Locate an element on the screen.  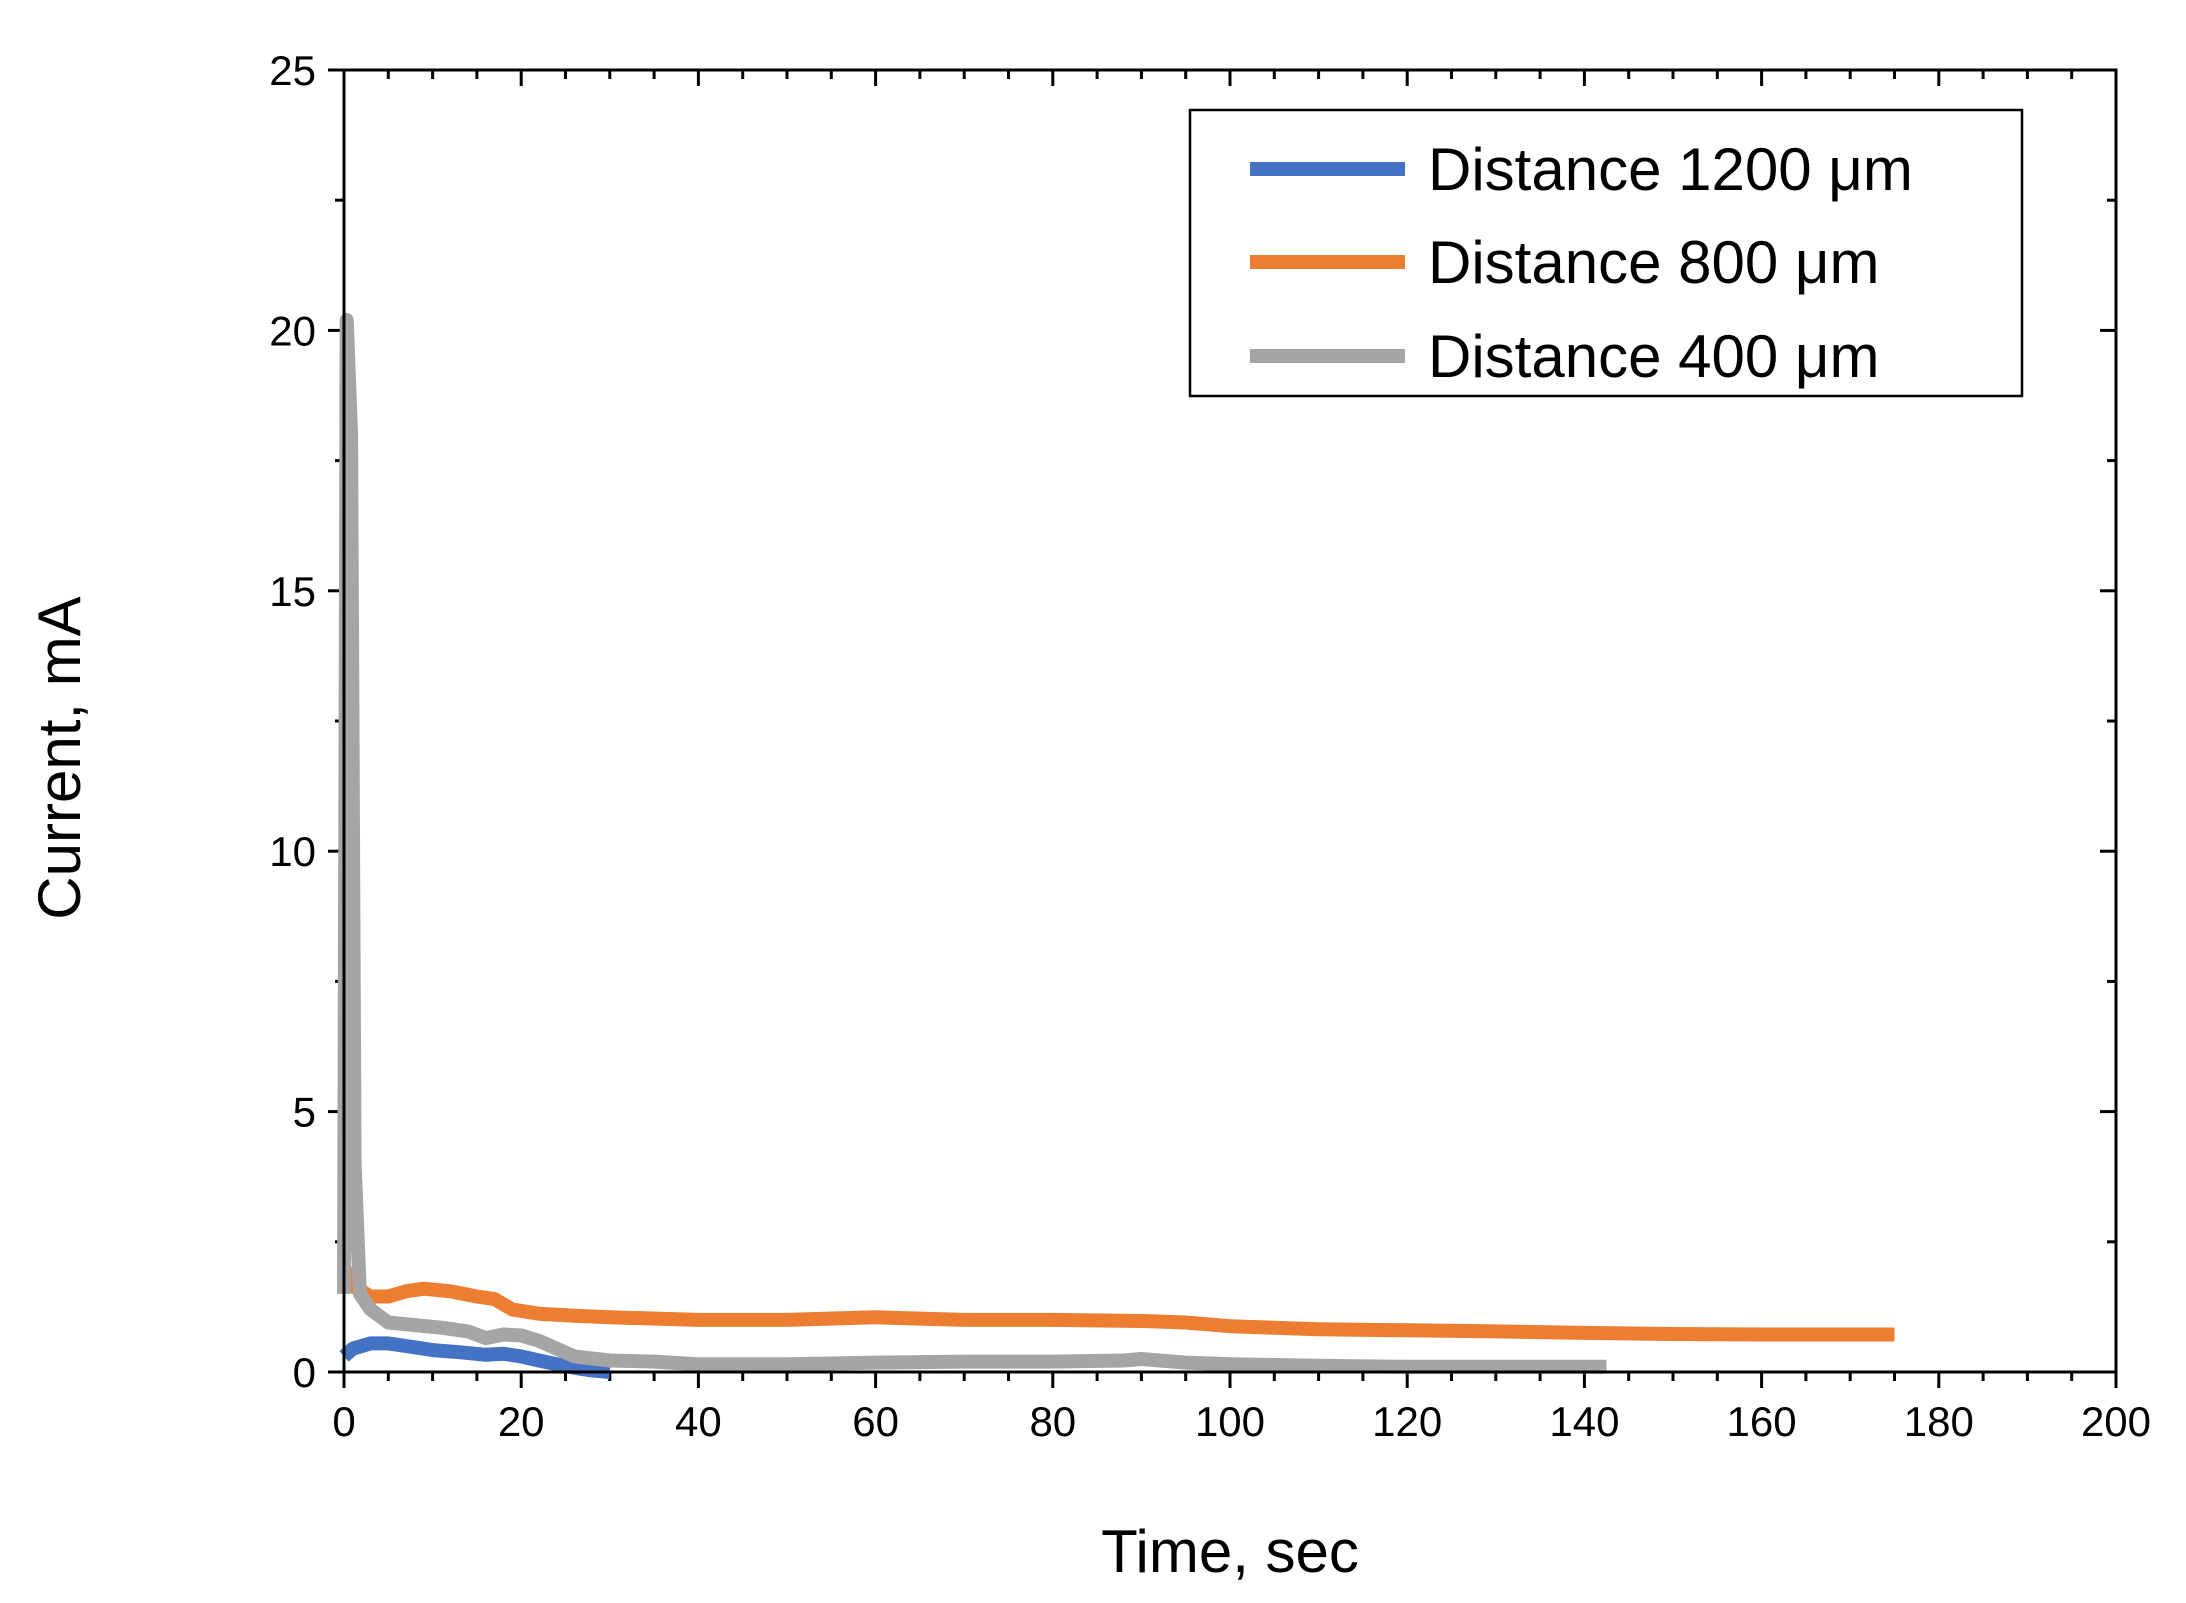
legend-label-400: Distance 400 μm is located at coordinates (1653, 356).